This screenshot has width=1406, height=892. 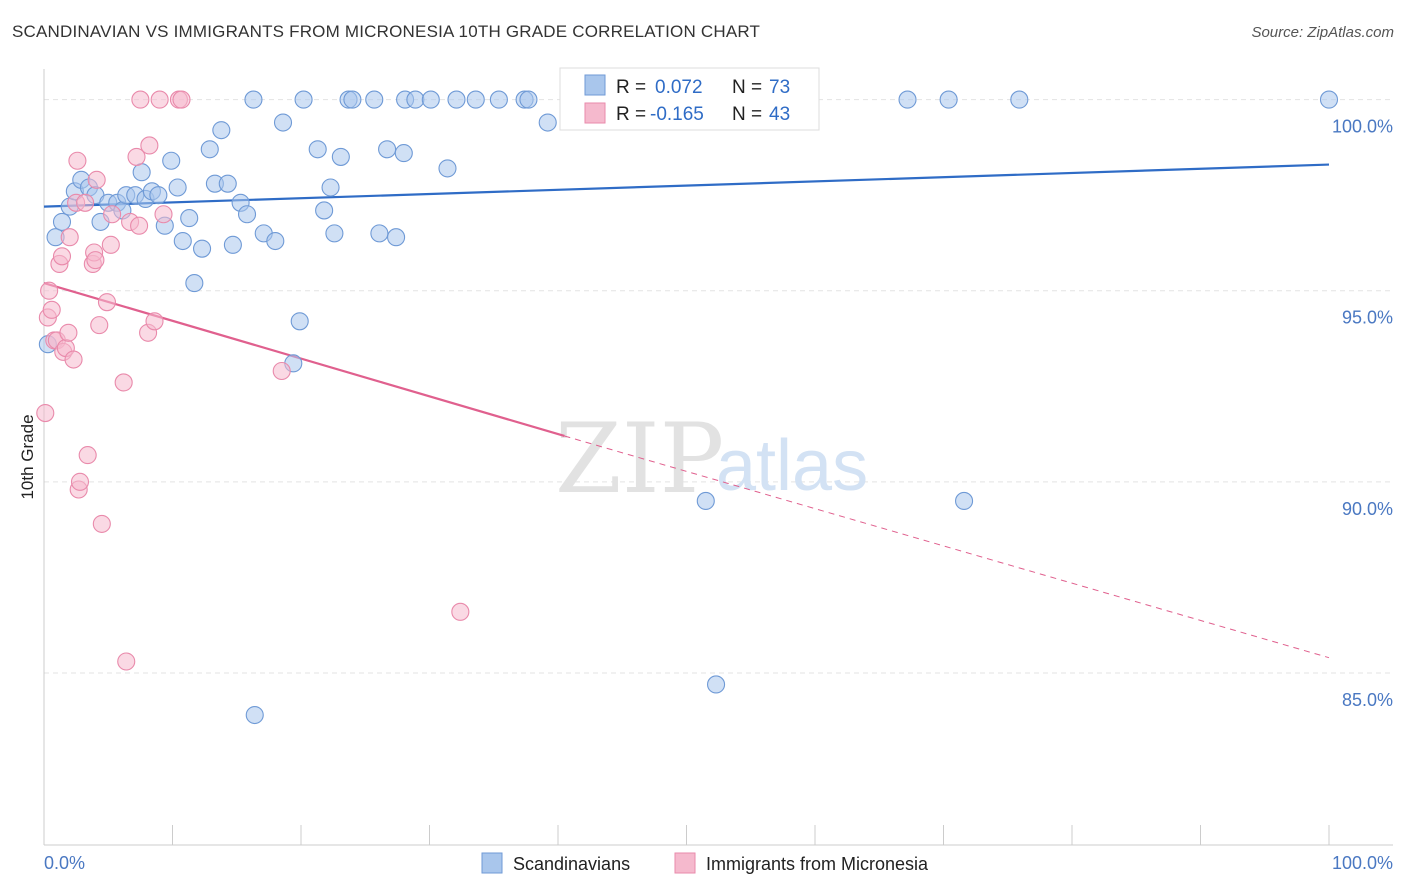 I want to click on legend-n-value-2: 43, so click(x=779, y=114).